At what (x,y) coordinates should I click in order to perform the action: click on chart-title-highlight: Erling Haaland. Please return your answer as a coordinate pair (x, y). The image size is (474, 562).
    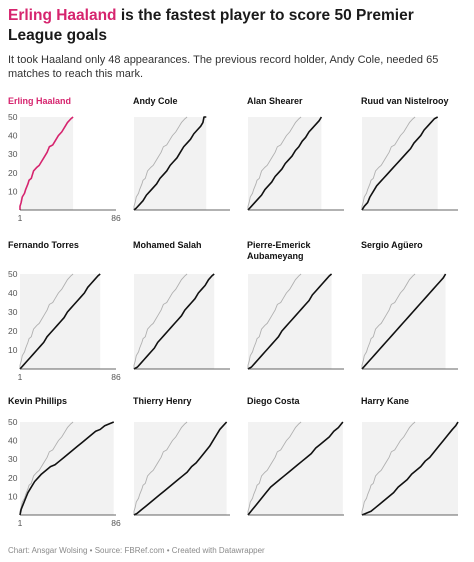
    Looking at the image, I should click on (62, 15).